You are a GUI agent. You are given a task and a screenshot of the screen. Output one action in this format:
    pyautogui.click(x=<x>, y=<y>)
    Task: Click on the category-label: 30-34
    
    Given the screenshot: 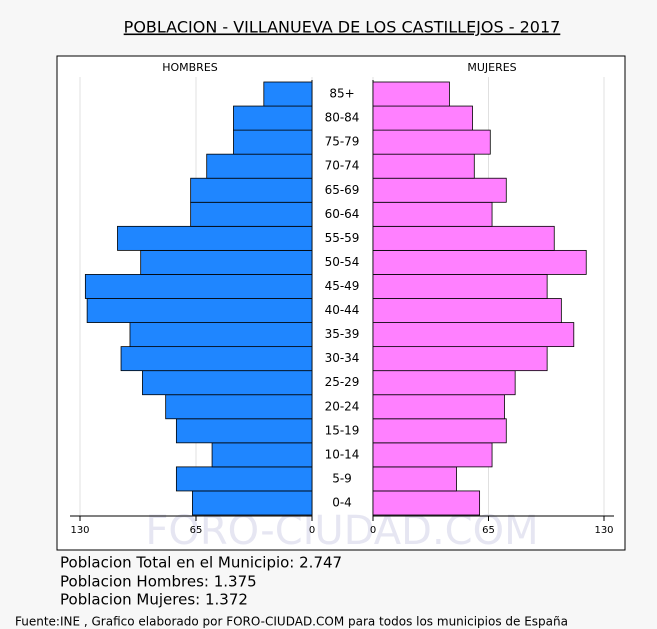 What is the action you would take?
    pyautogui.click(x=342, y=358)
    